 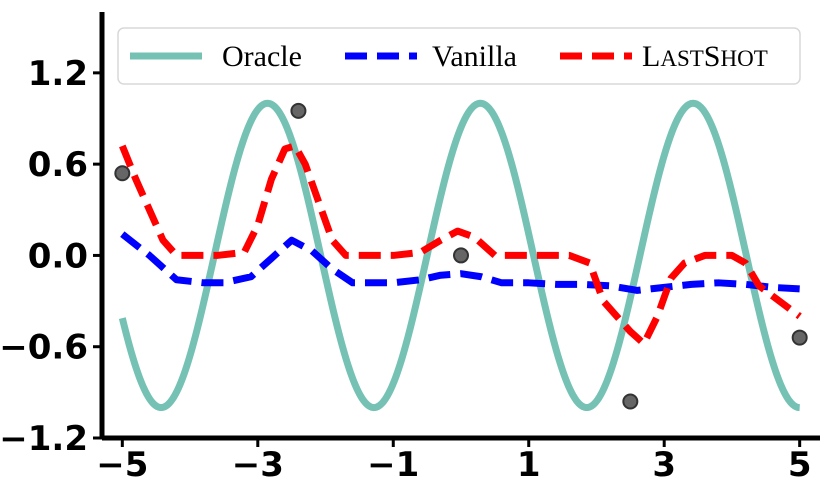 I want to click on legend-label-lastshot: LASTSHOT, so click(x=705, y=56).